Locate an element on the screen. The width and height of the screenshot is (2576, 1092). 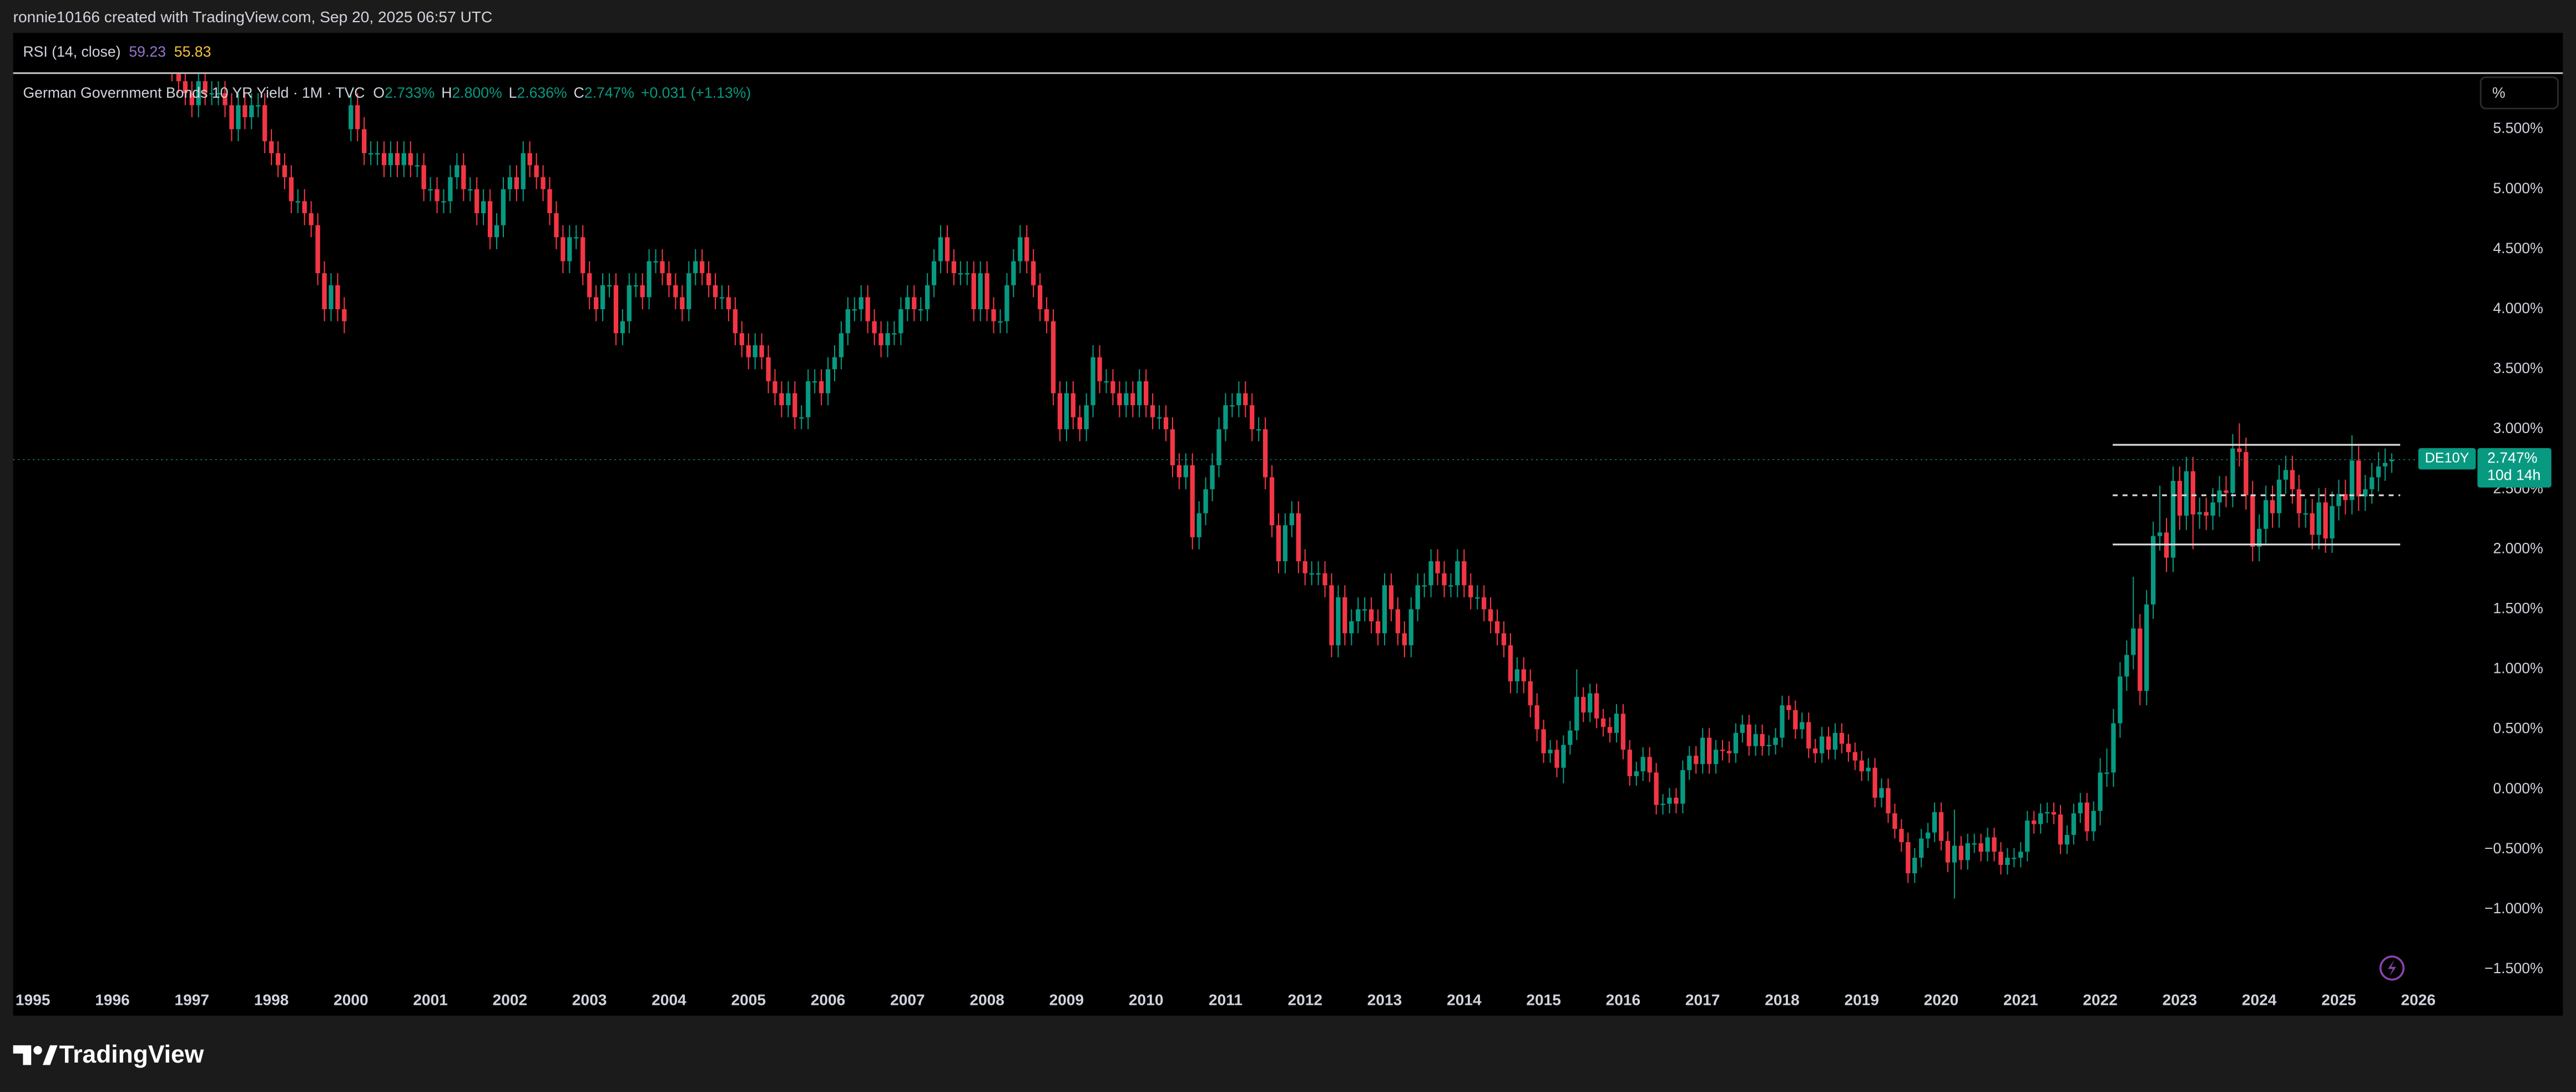
legend-key: C is located at coordinates (579, 92).